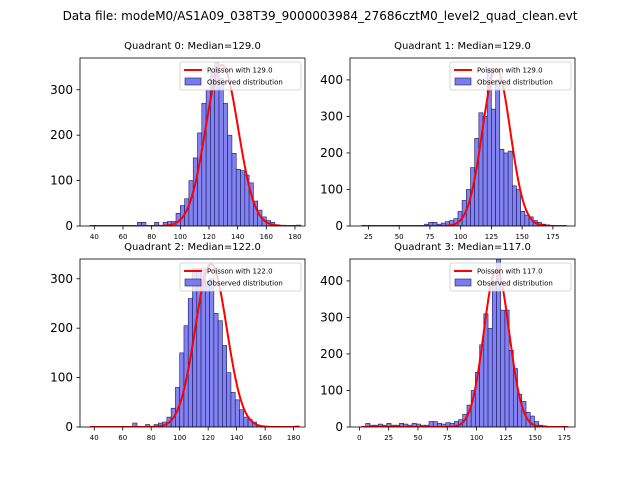 This screenshot has height=480, width=640. Describe the element at coordinates (192, 46) in the screenshot. I see `panel-title: Quadrant 0: Median=129.0` at that location.